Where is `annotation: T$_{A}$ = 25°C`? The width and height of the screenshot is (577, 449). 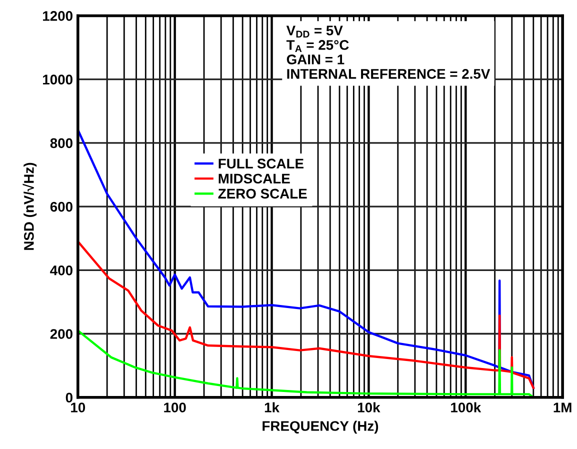
annotation: T$_{A}$ = 25°C is located at coordinates (317, 46).